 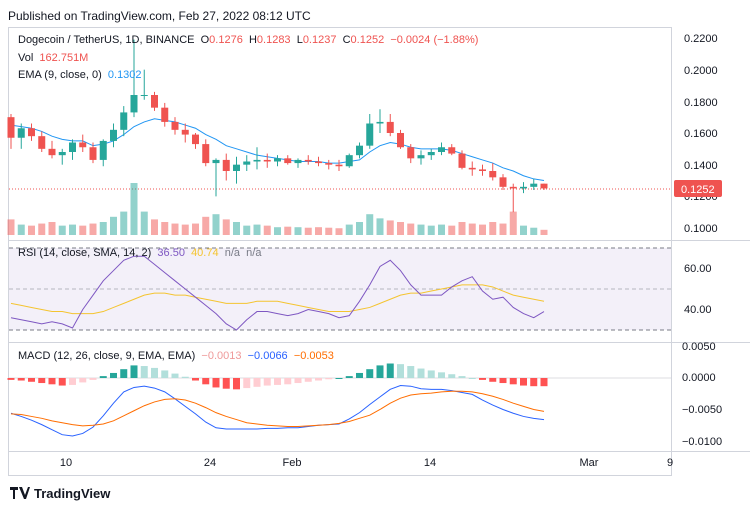 What do you see at coordinates (66, 463) in the screenshot?
I see `time-tick: 10` at bounding box center [66, 463].